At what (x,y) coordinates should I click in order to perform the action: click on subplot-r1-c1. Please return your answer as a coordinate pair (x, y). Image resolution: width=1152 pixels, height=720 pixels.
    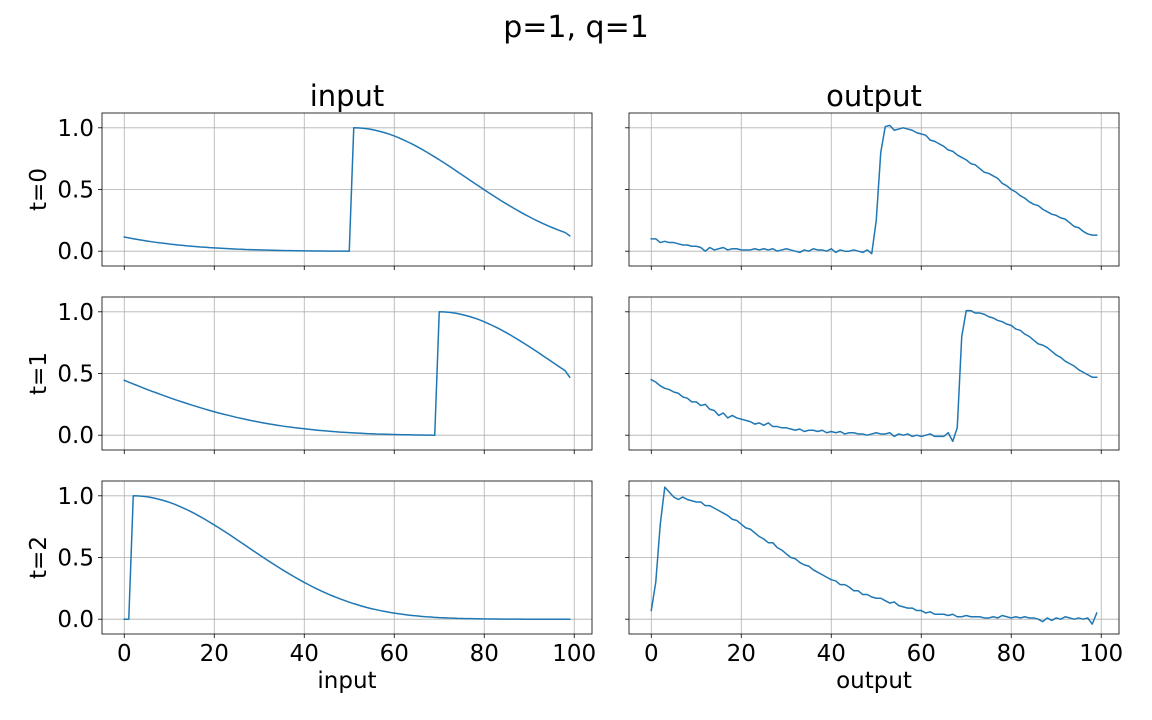
    Looking at the image, I should click on (872, 375).